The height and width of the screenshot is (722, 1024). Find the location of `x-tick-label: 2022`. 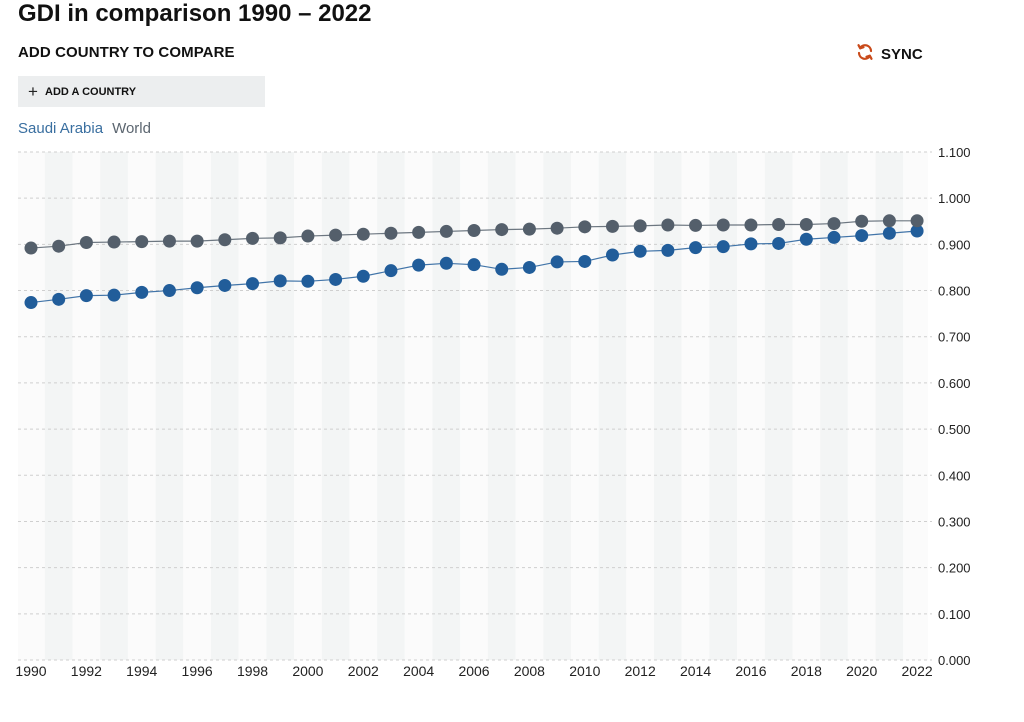

x-tick-label: 2022 is located at coordinates (917, 671).